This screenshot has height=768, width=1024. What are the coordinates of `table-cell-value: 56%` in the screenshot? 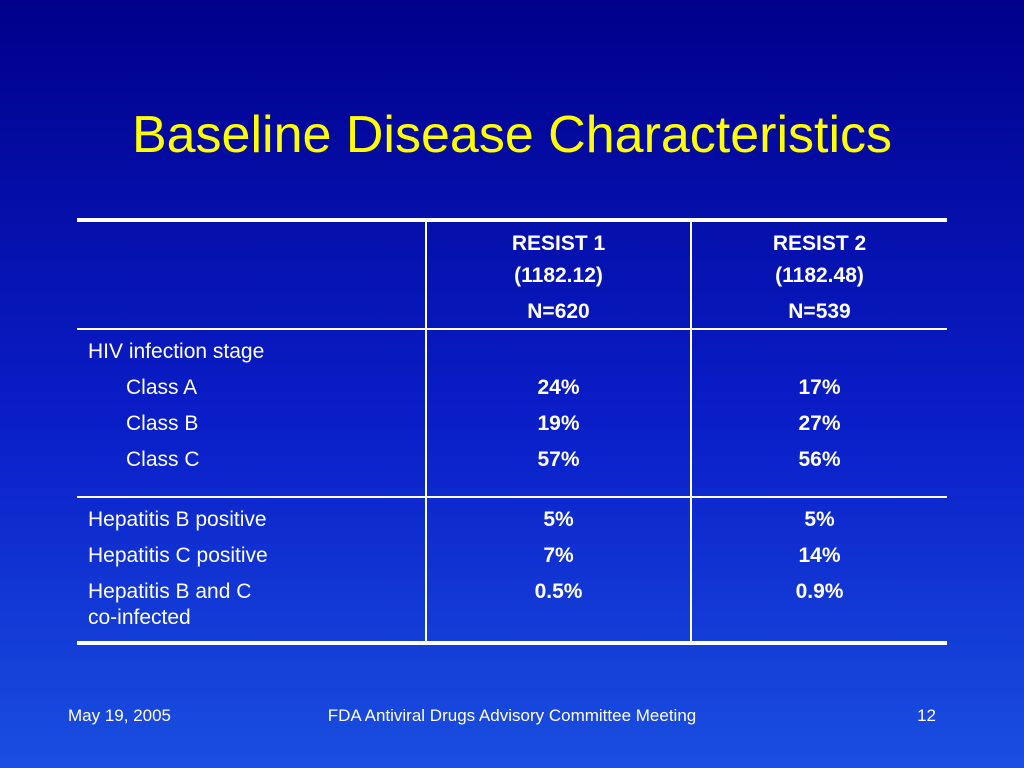 It's located at (819, 459).